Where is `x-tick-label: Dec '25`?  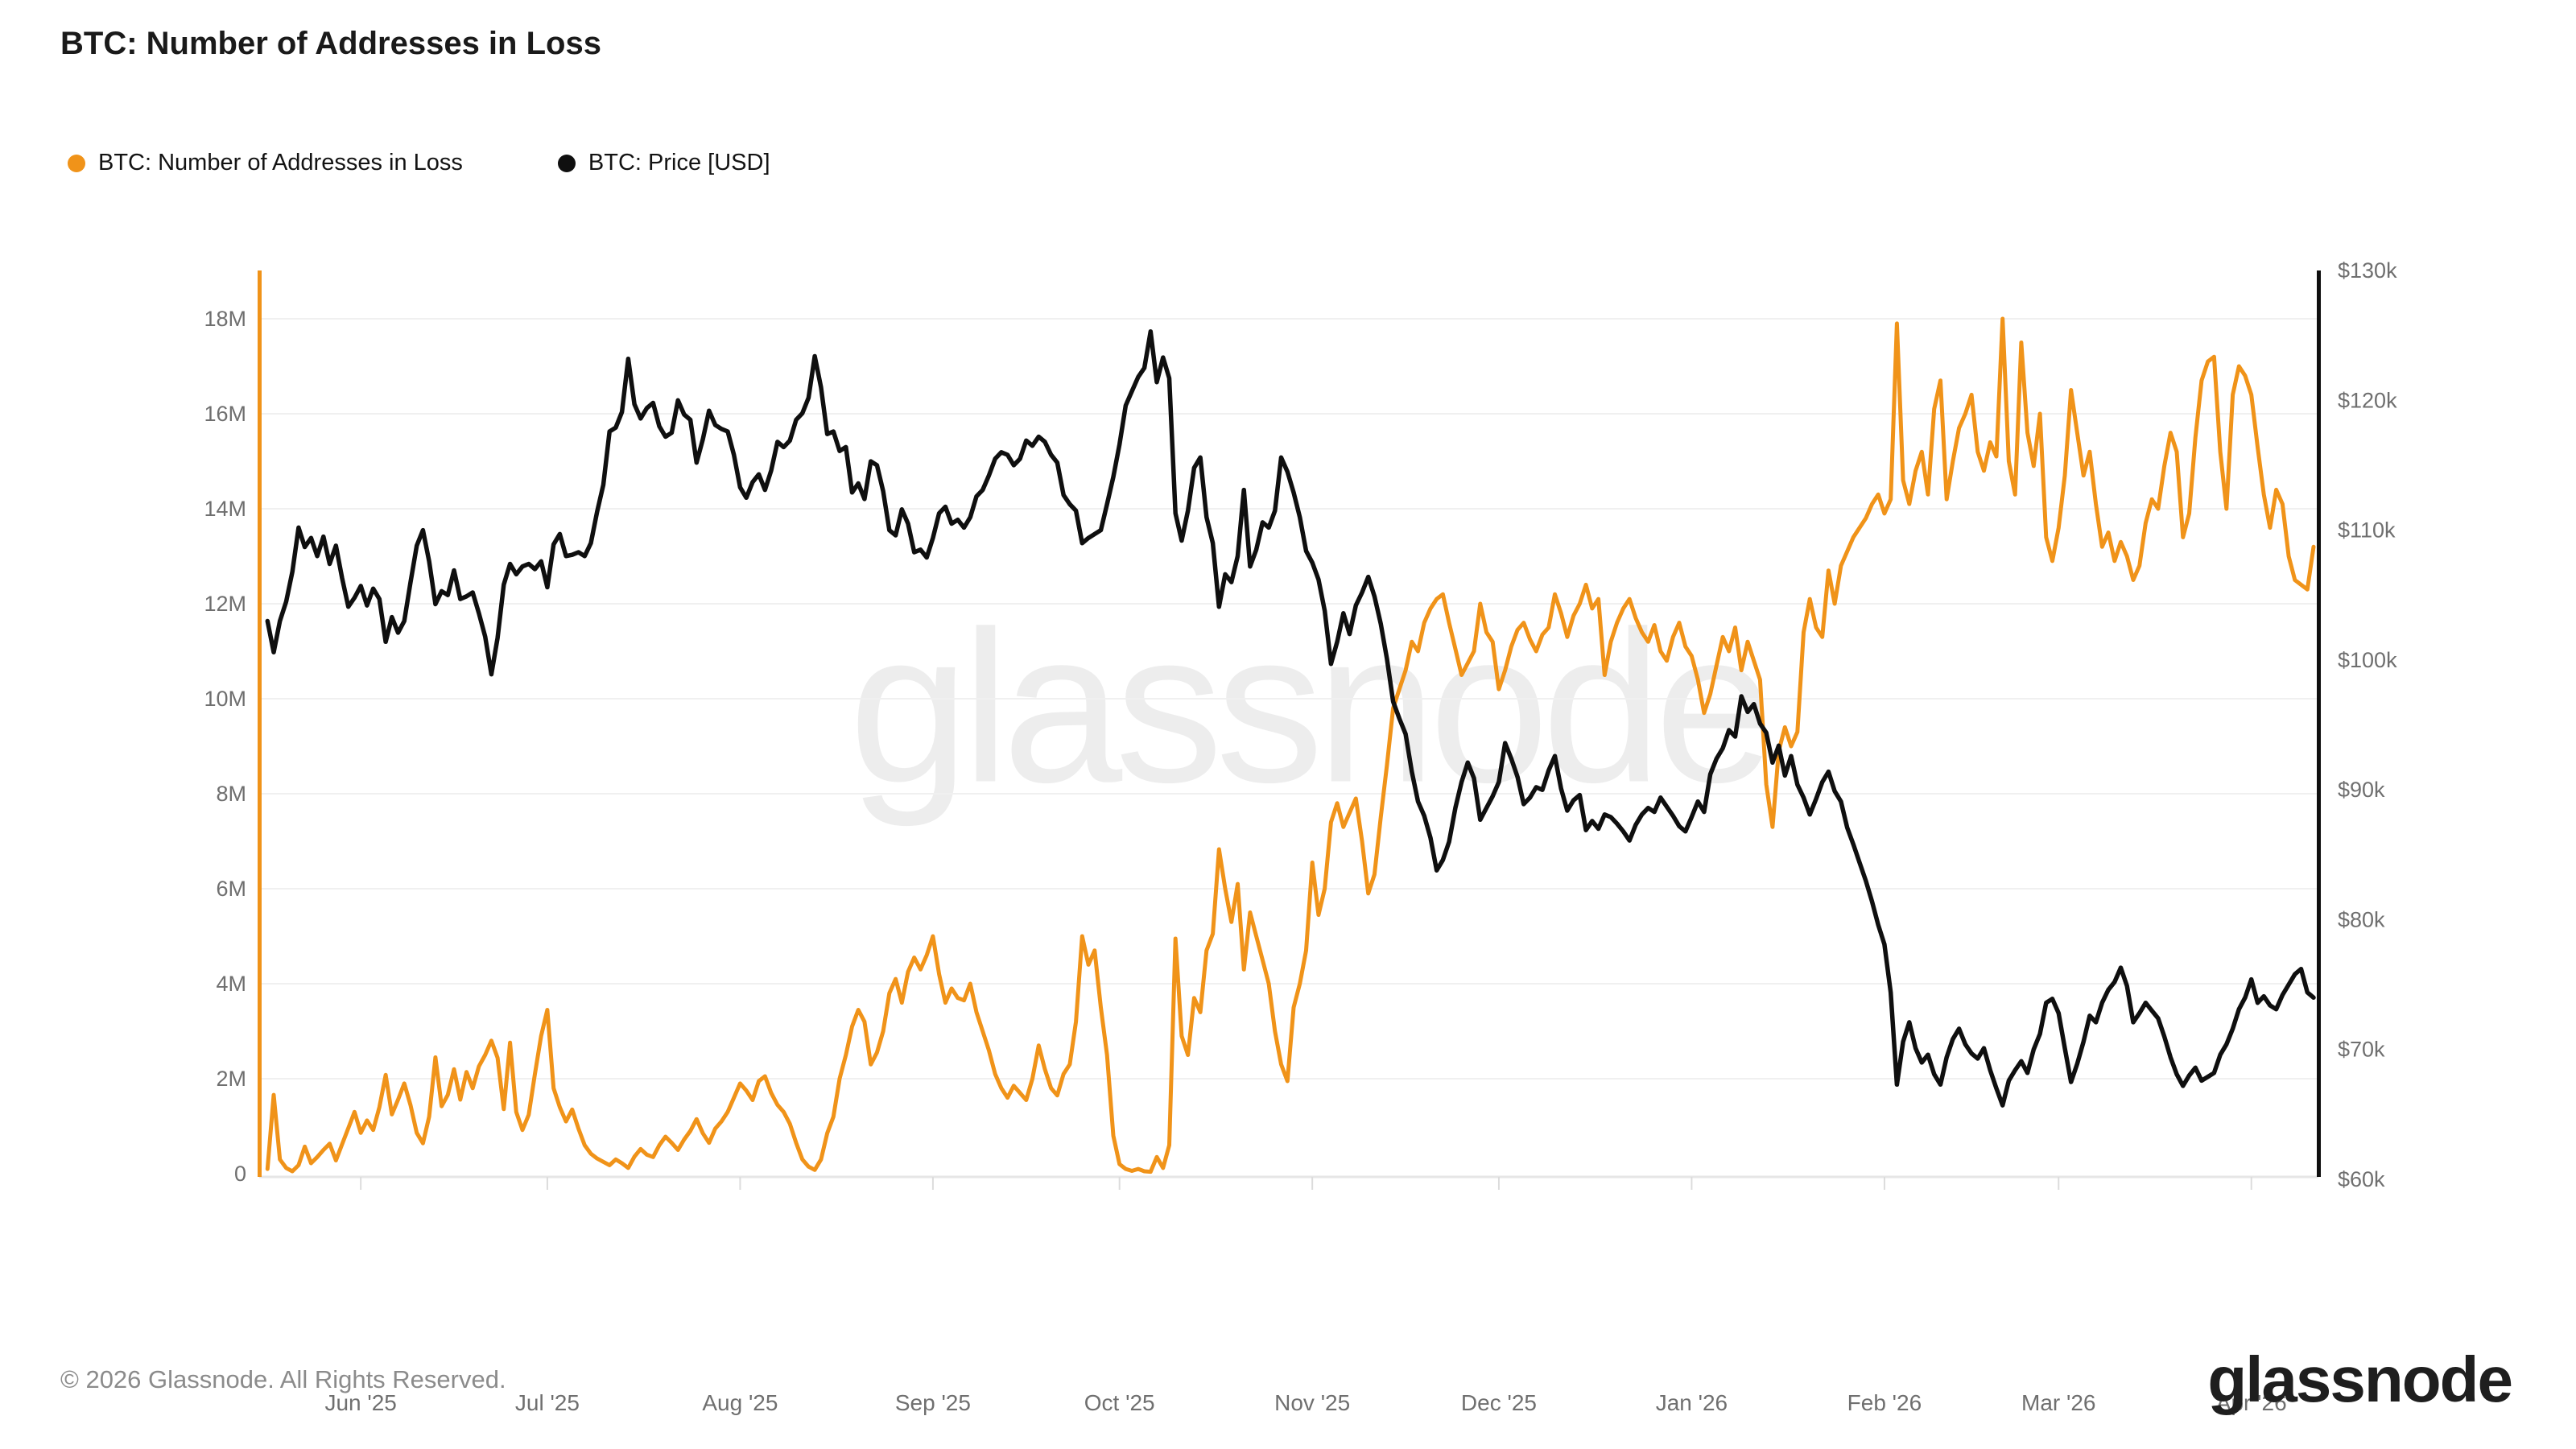
x-tick-label: Dec '25 is located at coordinates (1499, 1402).